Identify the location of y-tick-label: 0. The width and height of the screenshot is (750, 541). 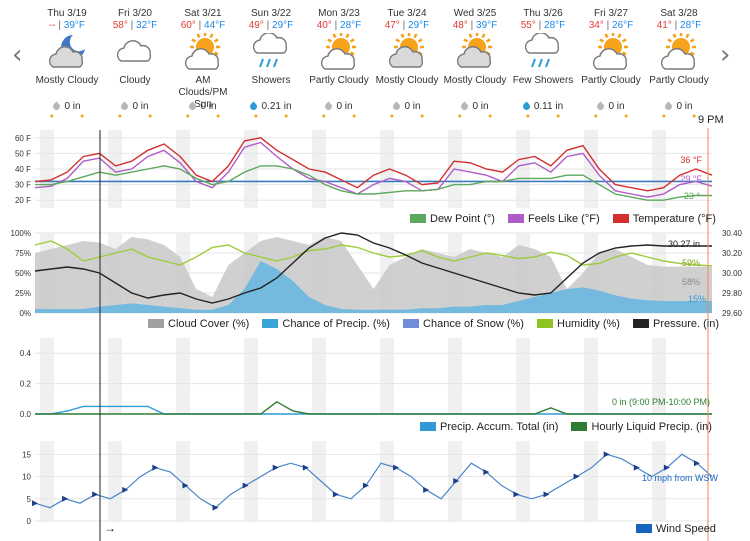
(29, 521).